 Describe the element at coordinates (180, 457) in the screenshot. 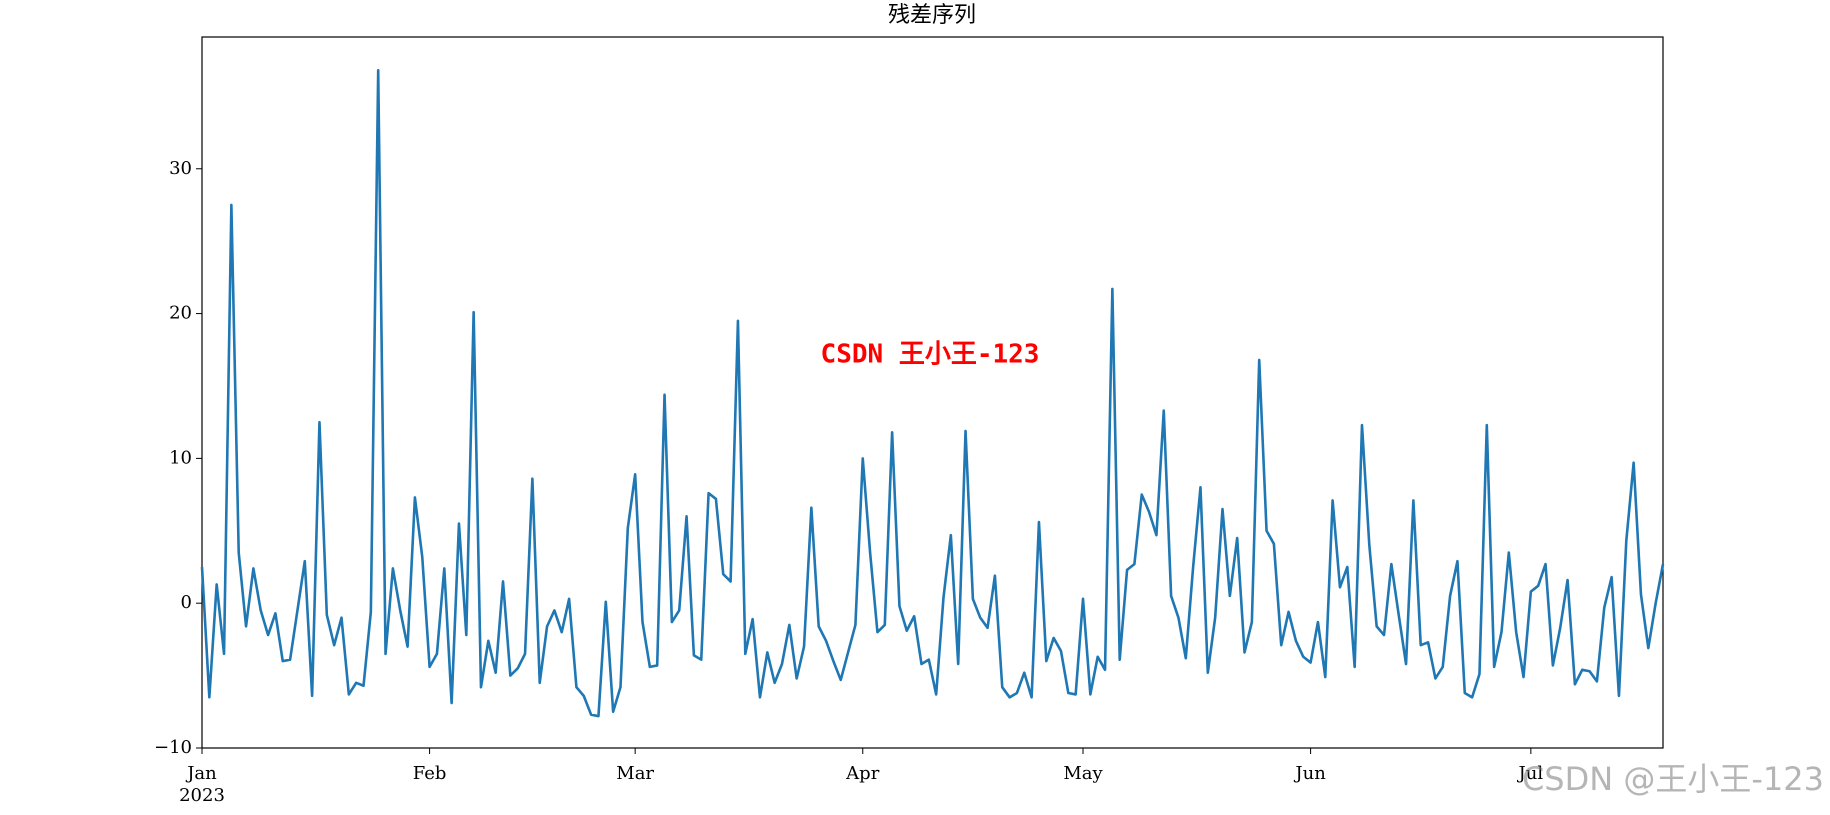

I see `y-tick-label: 10` at that location.